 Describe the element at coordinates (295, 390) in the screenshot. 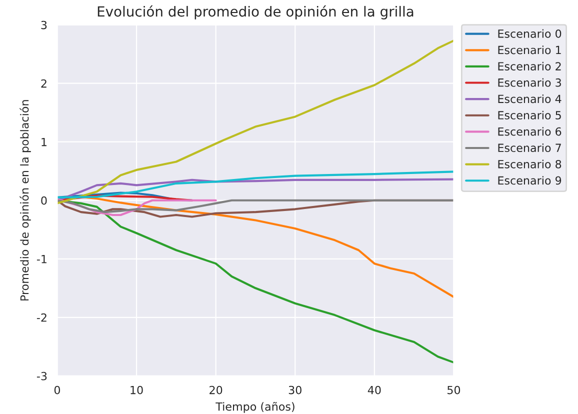

I see `x-tick-label: 30` at that location.